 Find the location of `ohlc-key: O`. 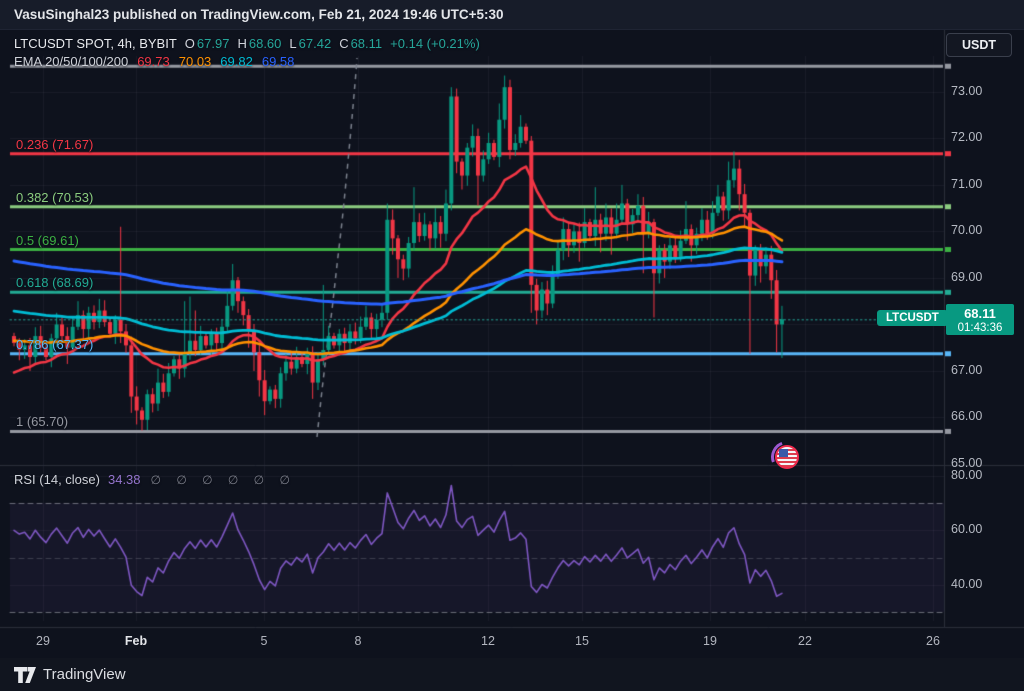

ohlc-key: O is located at coordinates (189, 43).